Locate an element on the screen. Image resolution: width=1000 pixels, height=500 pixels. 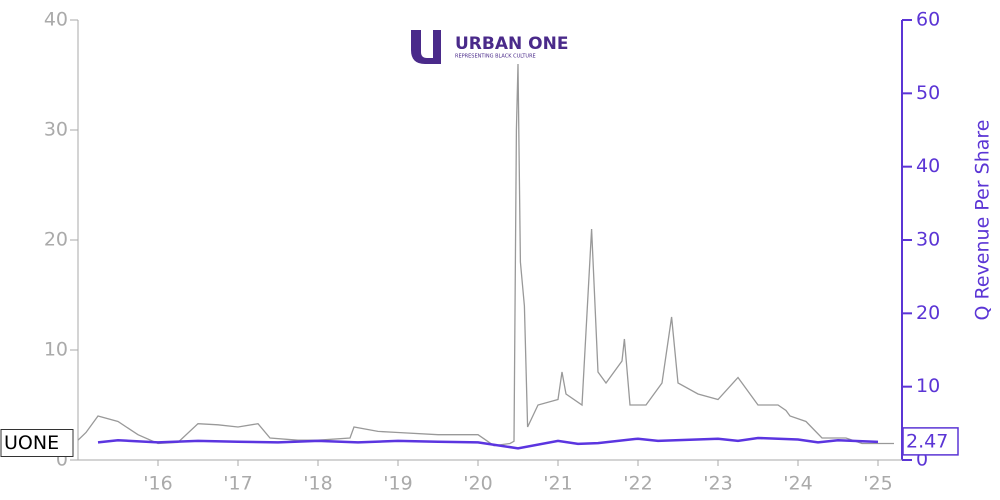
y2-tick-label: 60 is located at coordinates (928, 20).